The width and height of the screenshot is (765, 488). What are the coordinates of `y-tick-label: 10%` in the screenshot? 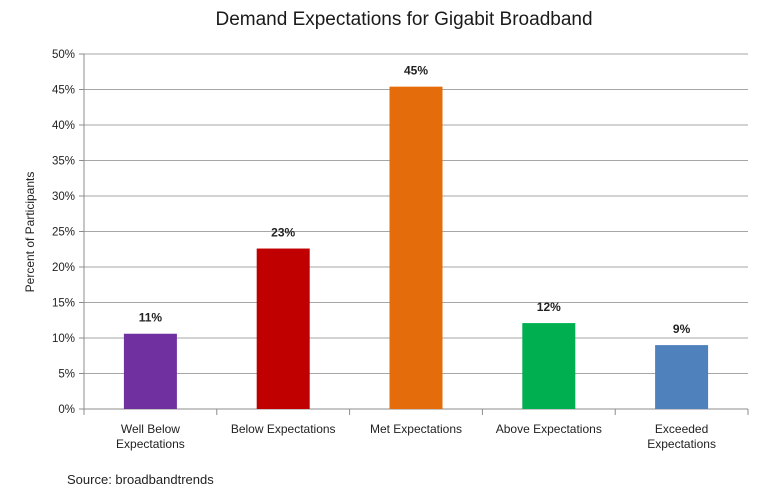 It's located at (63, 339).